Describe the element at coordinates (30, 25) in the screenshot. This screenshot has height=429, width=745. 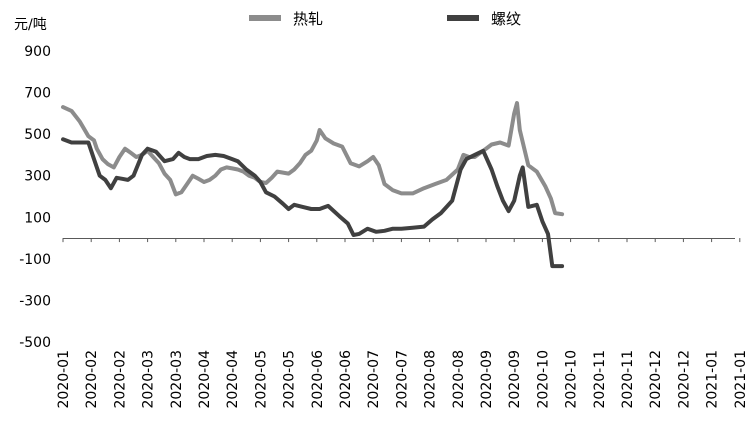
I see `y-axis-title: 元/吨` at that location.